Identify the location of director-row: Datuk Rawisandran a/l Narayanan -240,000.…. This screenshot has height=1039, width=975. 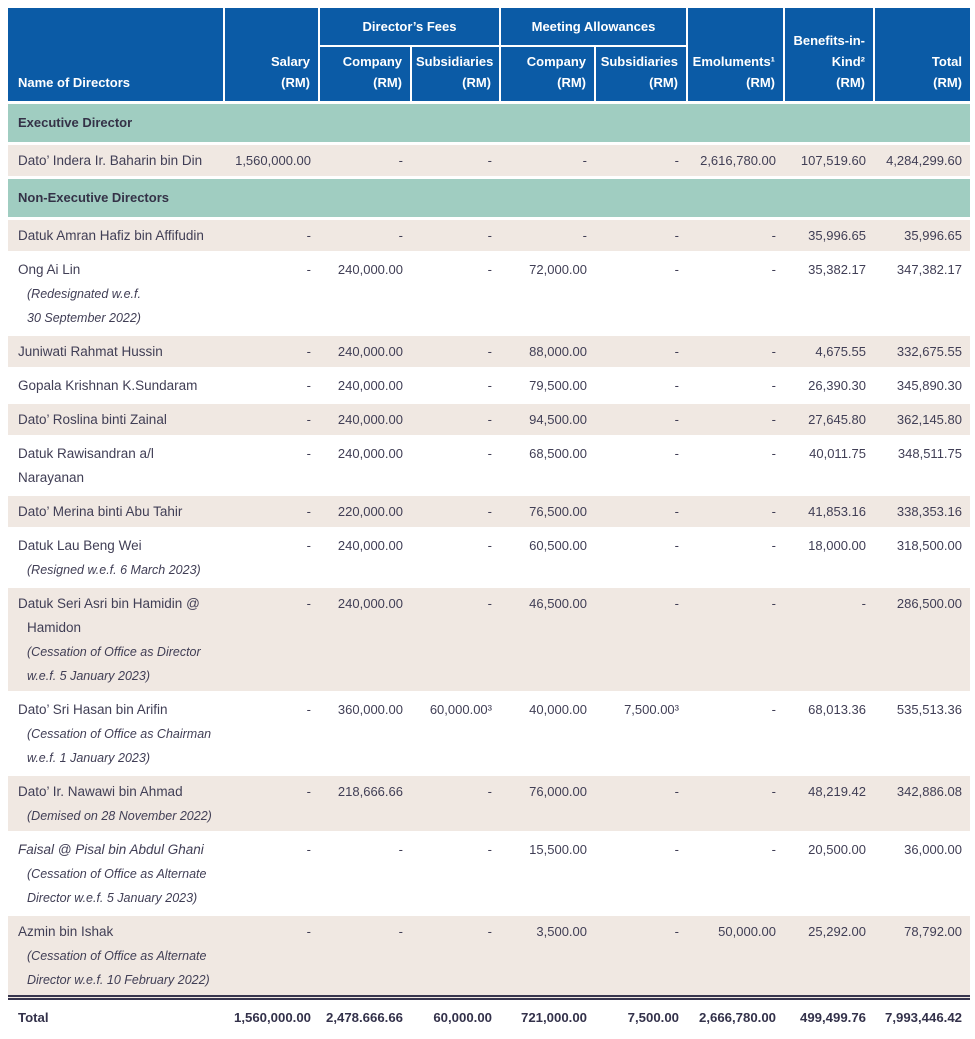
(489, 466).